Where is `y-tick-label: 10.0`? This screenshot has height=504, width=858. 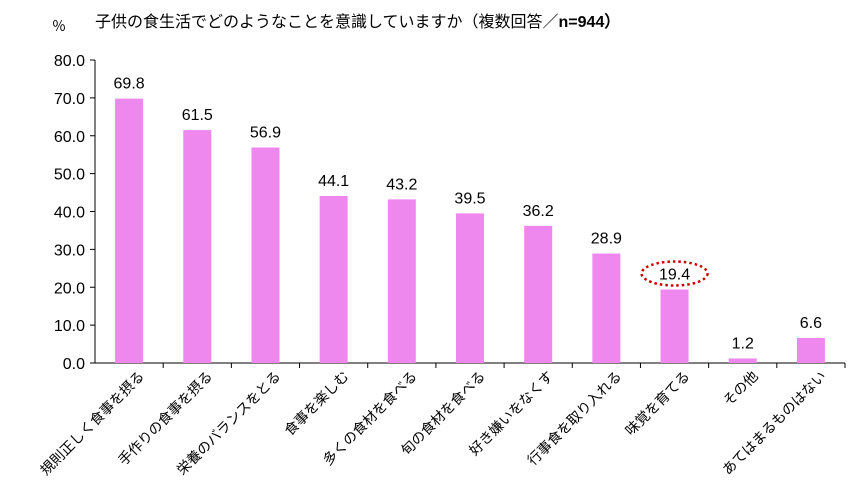 y-tick-label: 10.0 is located at coordinates (69, 326).